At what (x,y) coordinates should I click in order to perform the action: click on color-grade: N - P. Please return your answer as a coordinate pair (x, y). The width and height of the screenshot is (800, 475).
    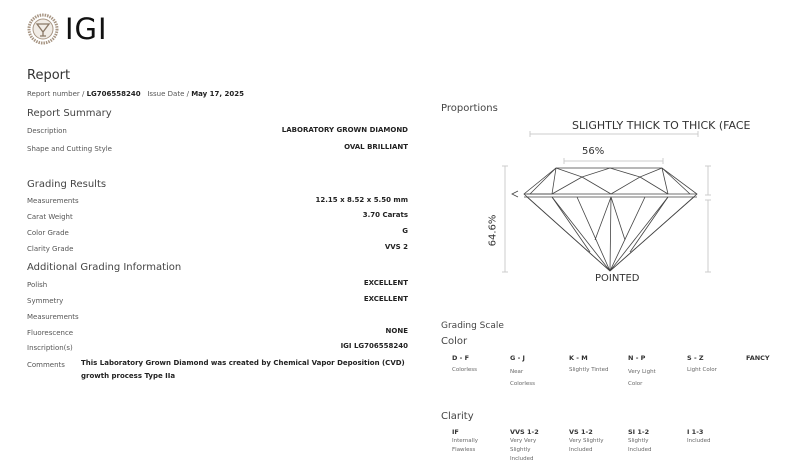
    Looking at the image, I should click on (637, 358).